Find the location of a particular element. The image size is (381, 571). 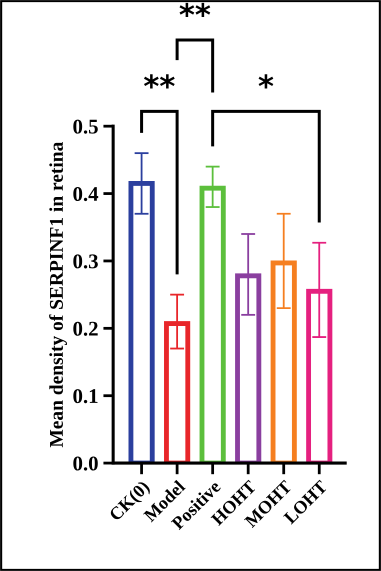

y-tick-label: 0.2 is located at coordinates (85, 329).